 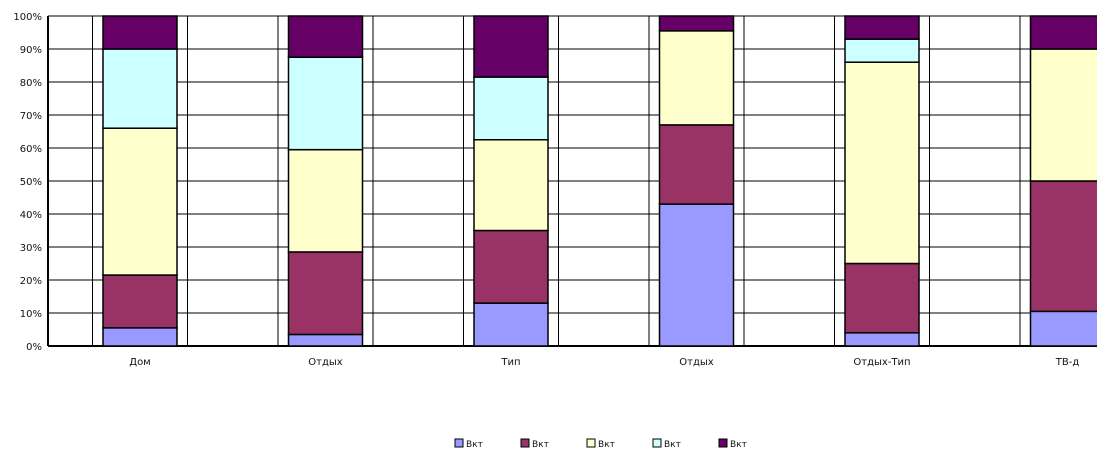 What do you see at coordinates (31, 182) in the screenshot?
I see `y-tick-label: 50%` at bounding box center [31, 182].